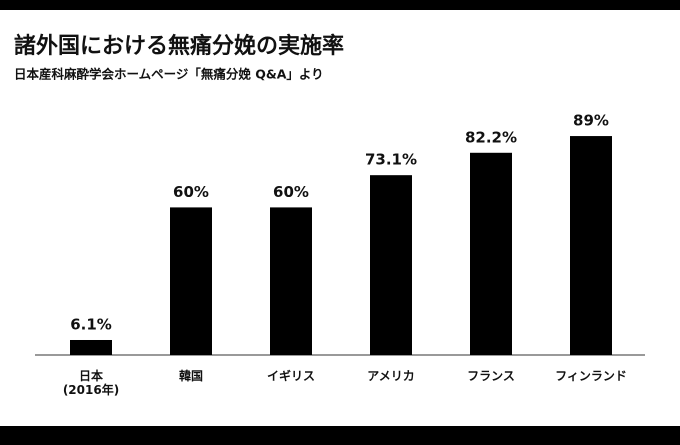  What do you see at coordinates (91, 324) in the screenshot?
I see `value-label: 6.1%` at bounding box center [91, 324].